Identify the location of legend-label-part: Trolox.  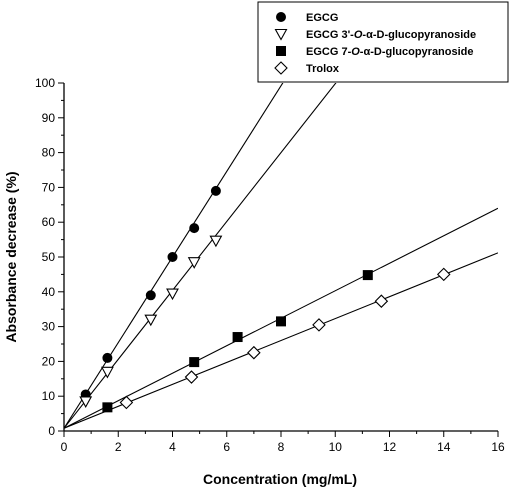
(323, 69).